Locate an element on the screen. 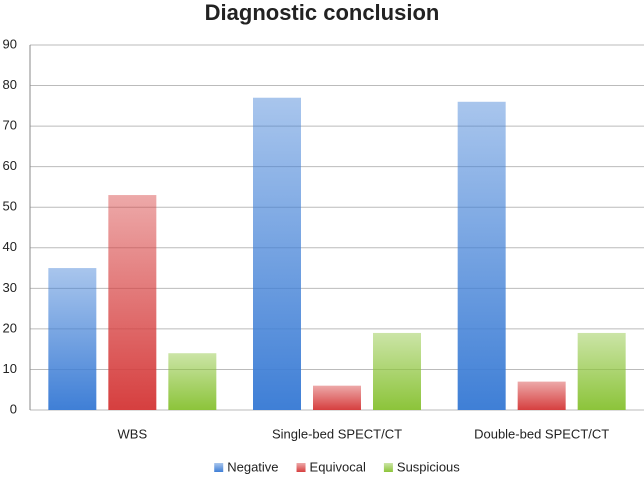 This screenshot has height=478, width=644. y-tick-label: 80 is located at coordinates (10, 84).